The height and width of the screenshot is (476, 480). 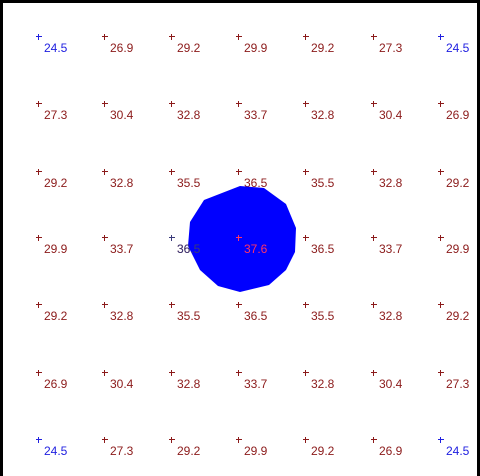 I want to click on blob-shape, so click(x=242, y=239).